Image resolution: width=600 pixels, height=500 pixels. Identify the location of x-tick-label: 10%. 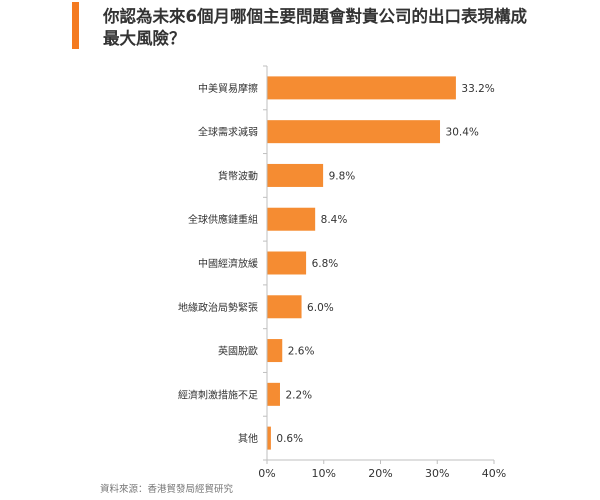
(324, 473).